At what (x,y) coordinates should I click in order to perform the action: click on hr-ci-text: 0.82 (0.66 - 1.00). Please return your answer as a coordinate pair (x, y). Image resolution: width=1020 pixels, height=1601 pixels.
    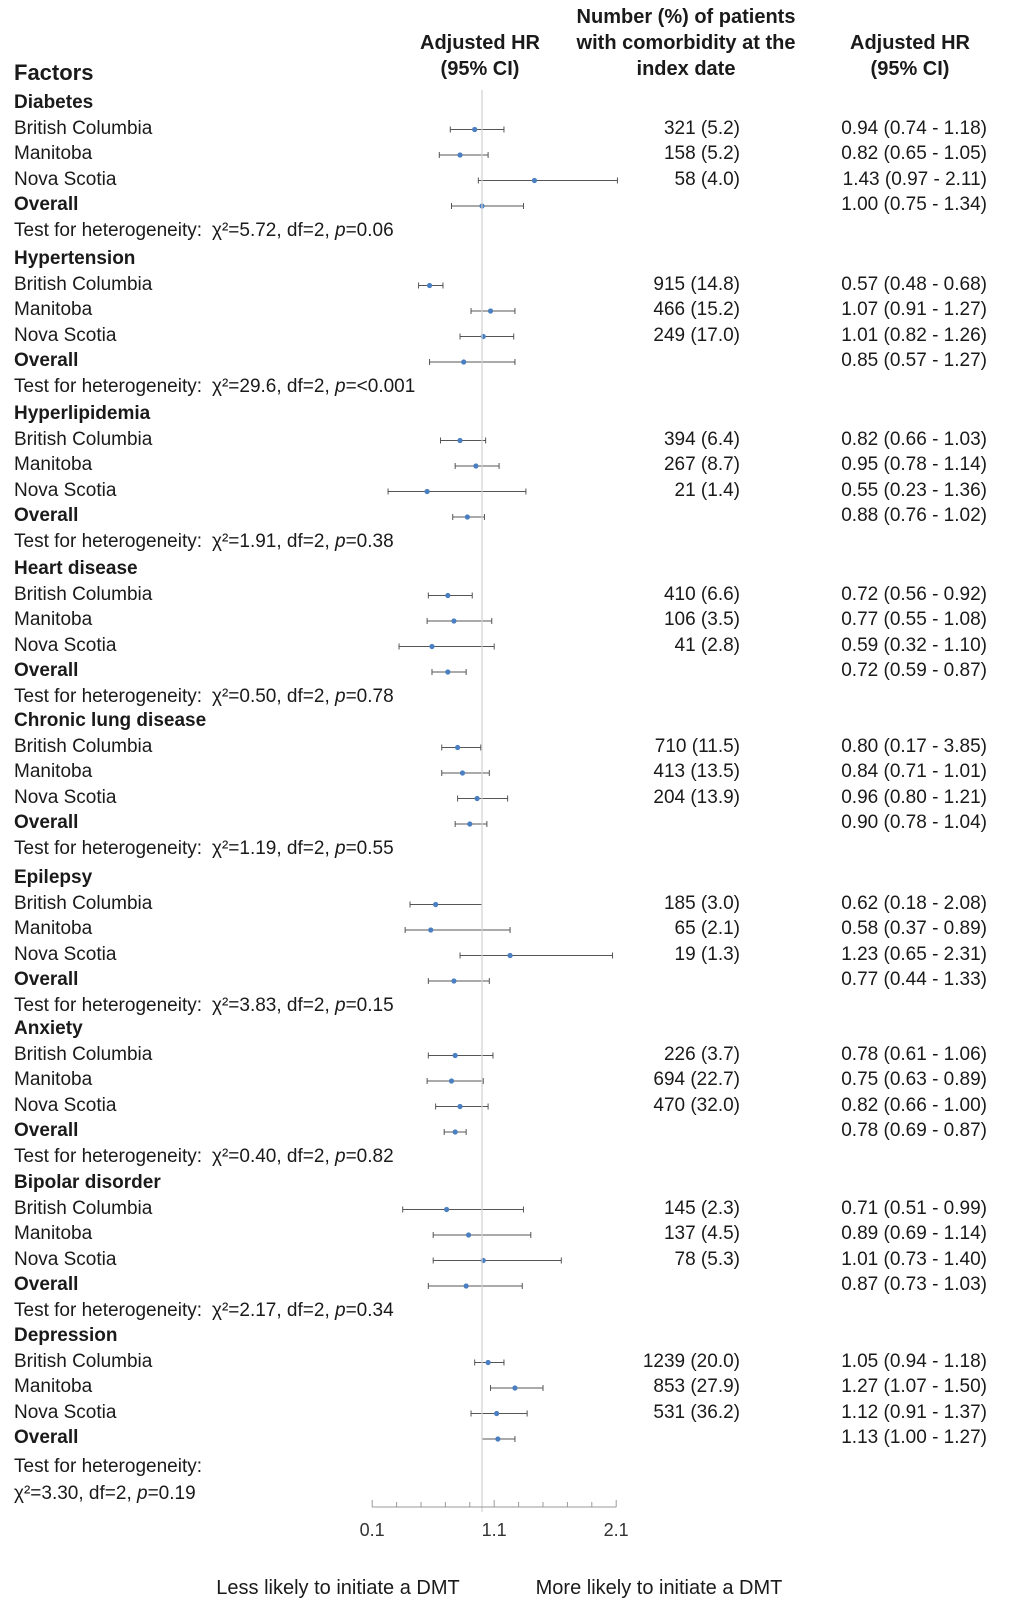
    Looking at the image, I should click on (914, 1105).